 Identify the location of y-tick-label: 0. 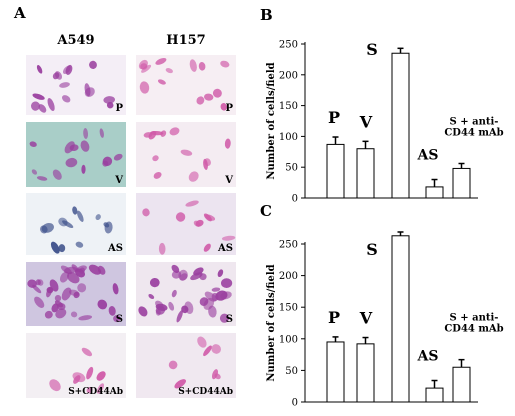
(295, 199).